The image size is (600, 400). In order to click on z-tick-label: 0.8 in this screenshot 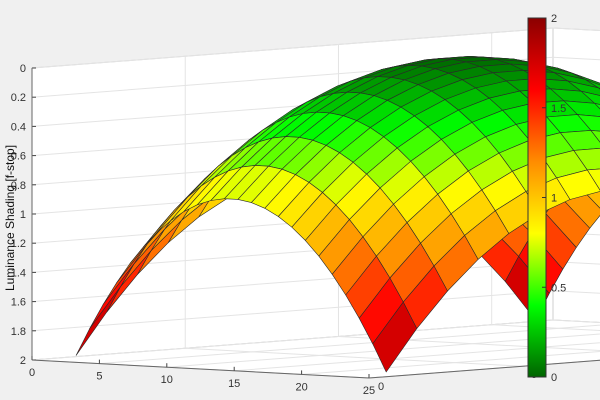, I will do `click(18, 186)`.